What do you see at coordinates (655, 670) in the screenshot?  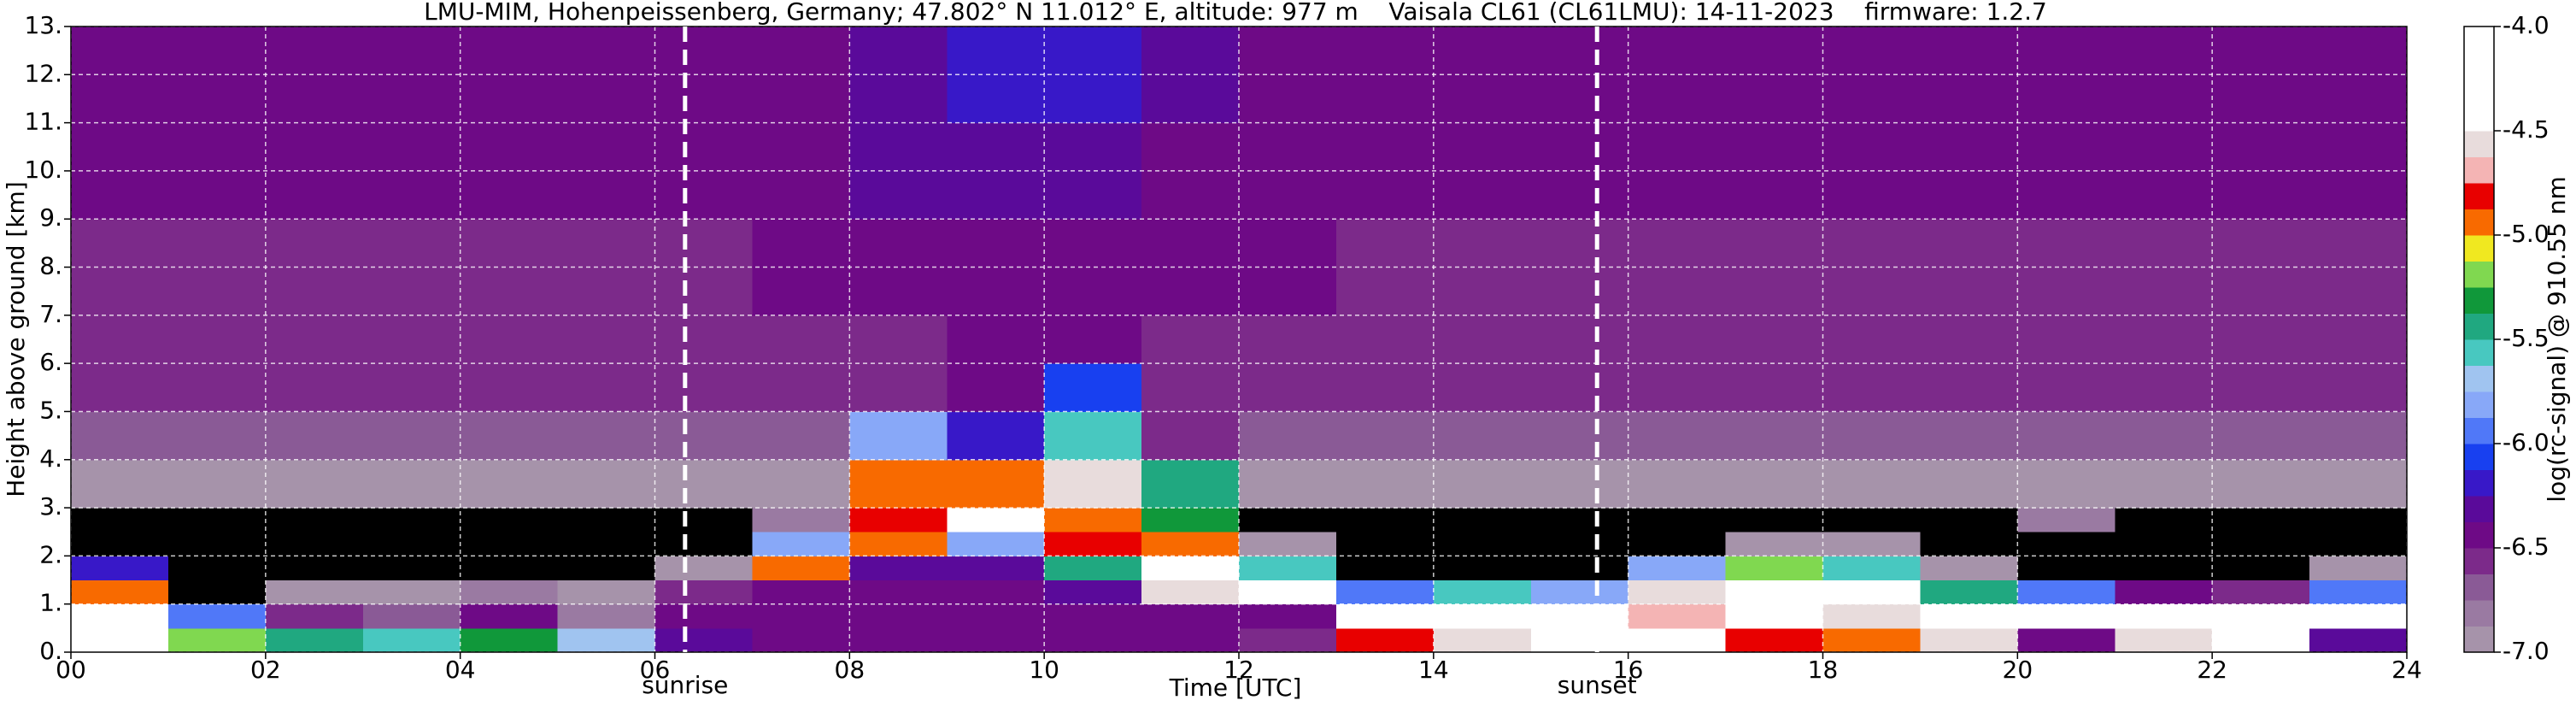 I see `x-tick-label: 06` at bounding box center [655, 670].